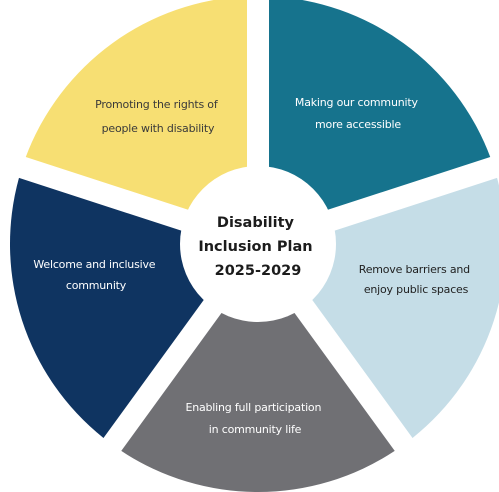 This screenshot has height=492, width=499. I want to click on center-circle, so click(258, 244).